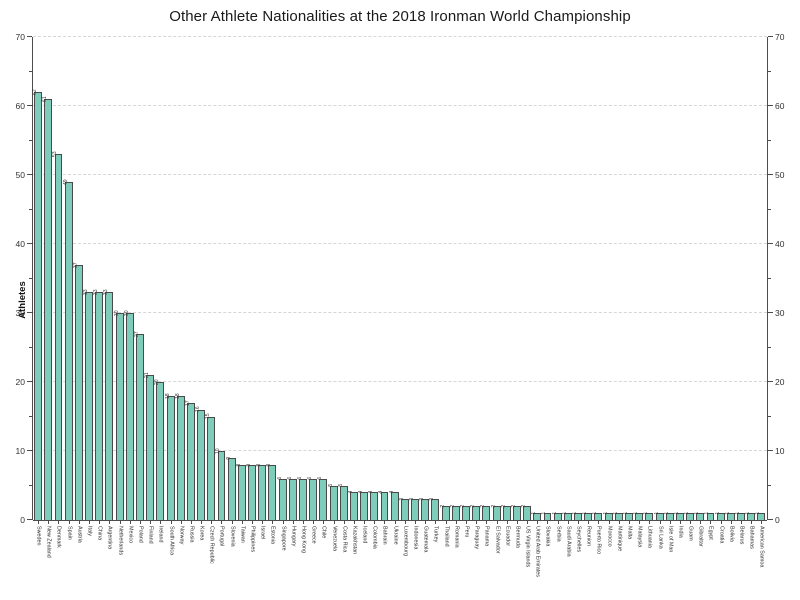 The width and height of the screenshot is (800, 600). Describe the element at coordinates (47, 308) in the screenshot. I see `bar: 61` at that location.